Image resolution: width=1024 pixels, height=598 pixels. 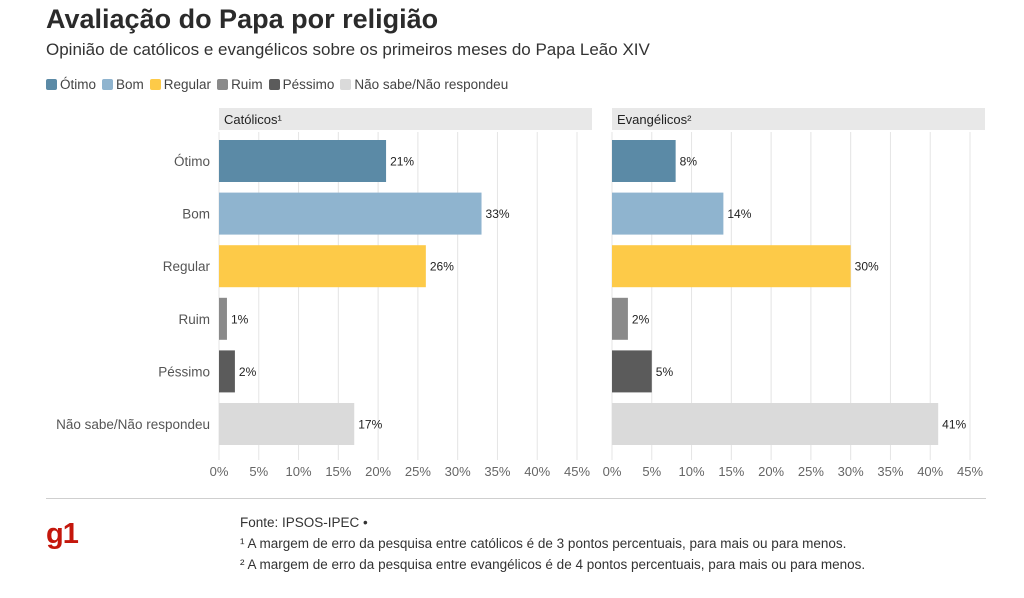 What do you see at coordinates (187, 84) in the screenshot?
I see `legend-label: Regular` at bounding box center [187, 84].